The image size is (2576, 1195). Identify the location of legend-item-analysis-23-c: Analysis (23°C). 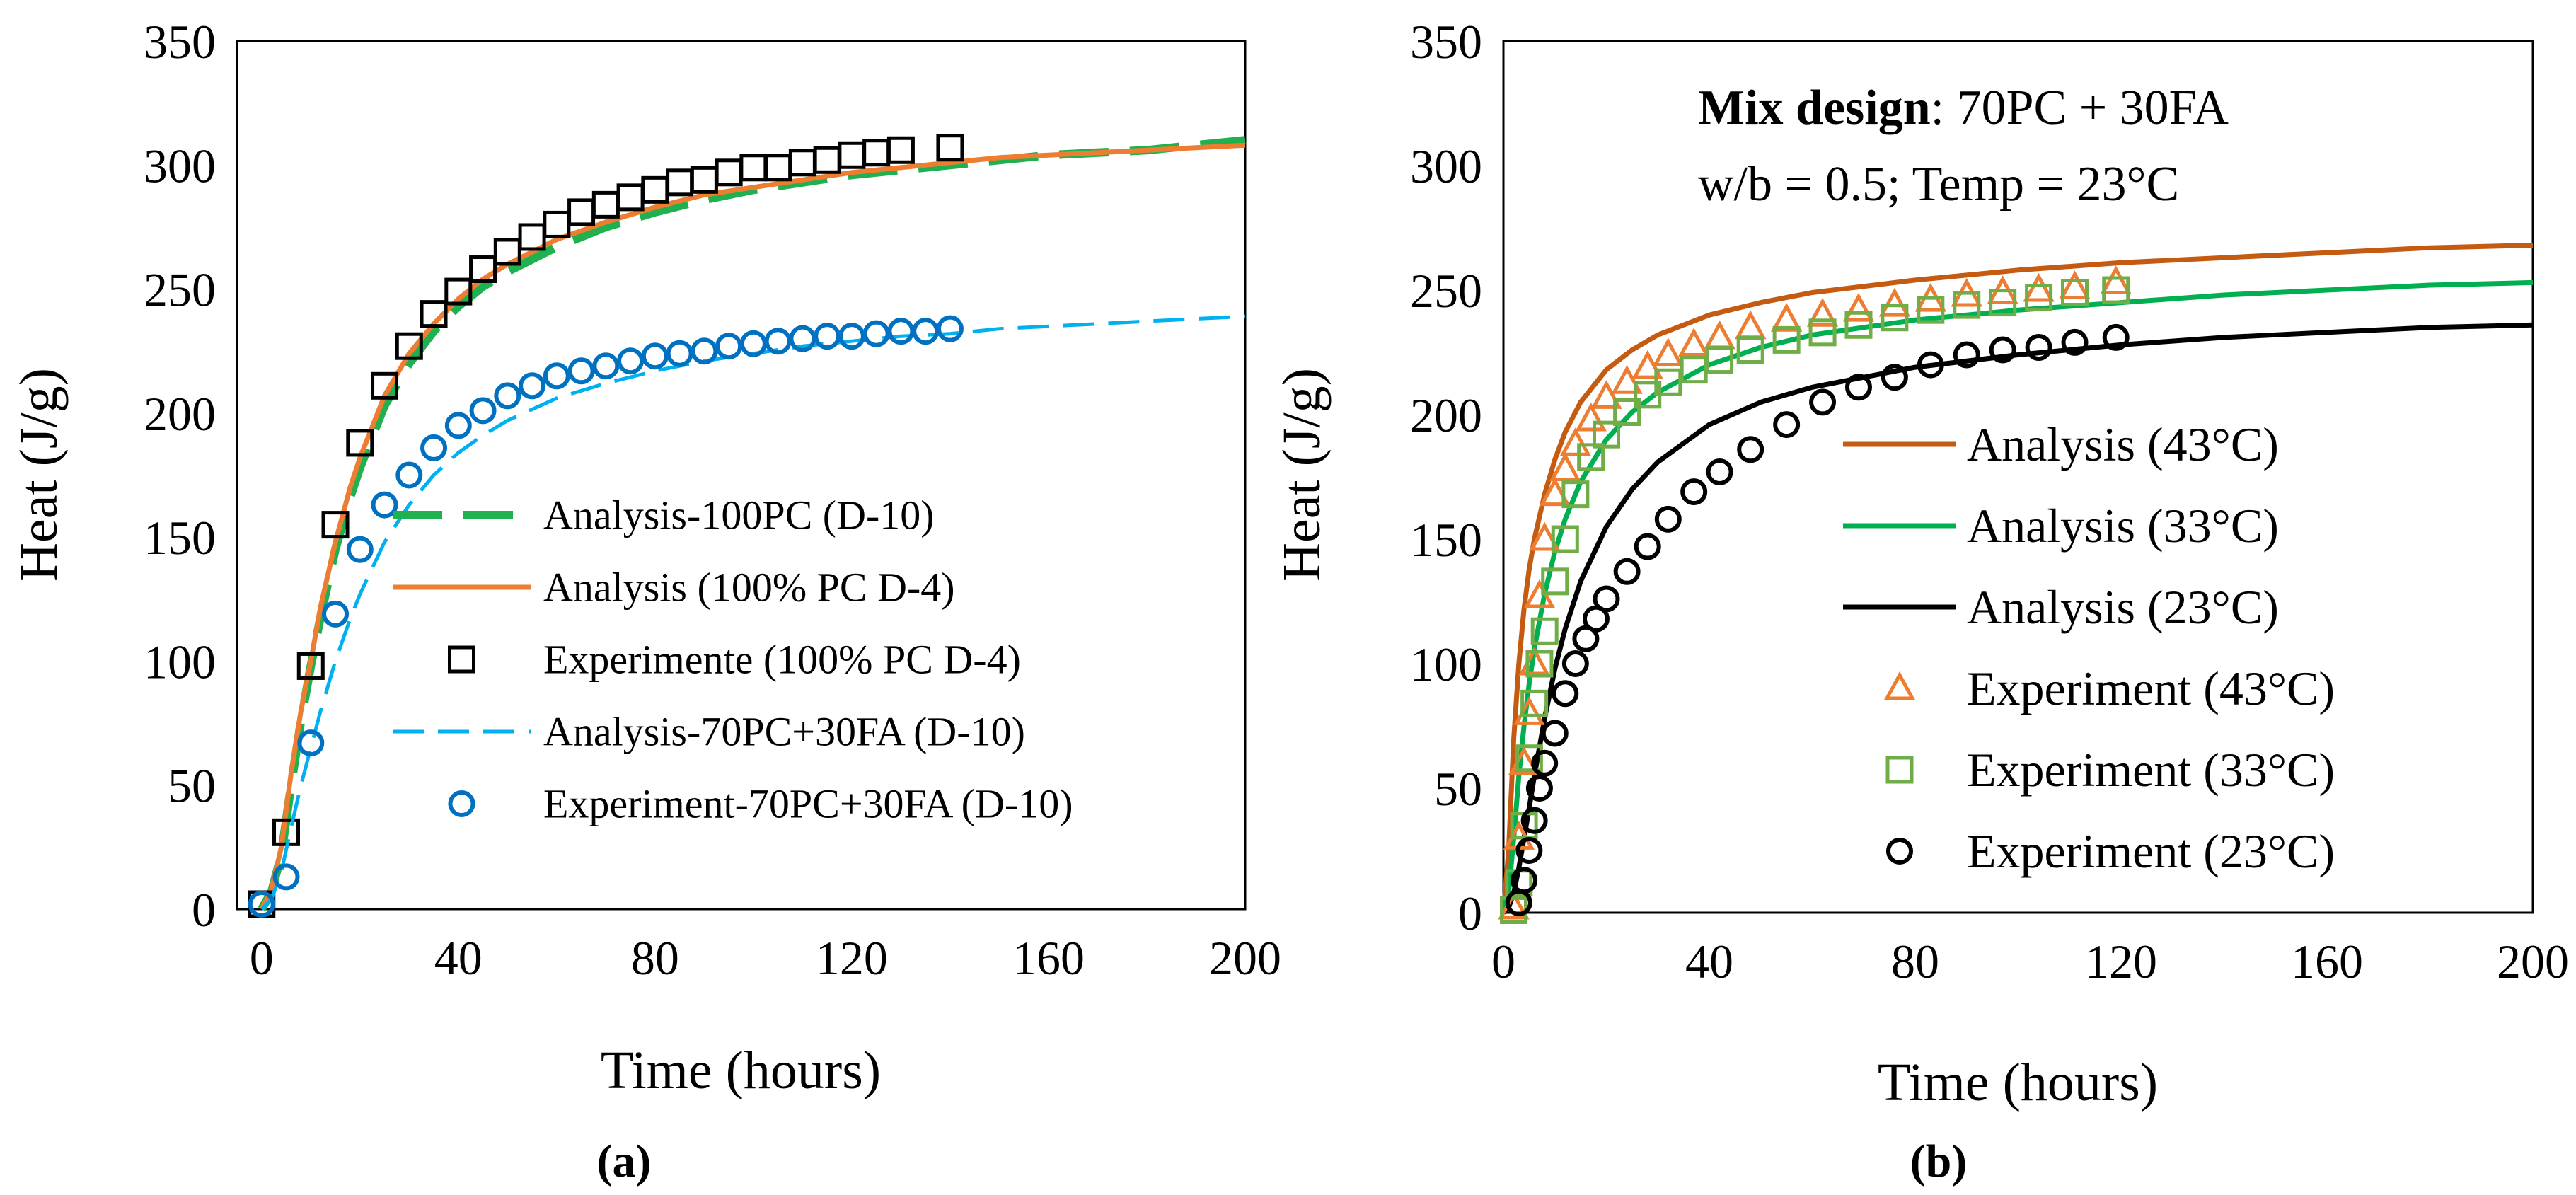
(2061, 607).